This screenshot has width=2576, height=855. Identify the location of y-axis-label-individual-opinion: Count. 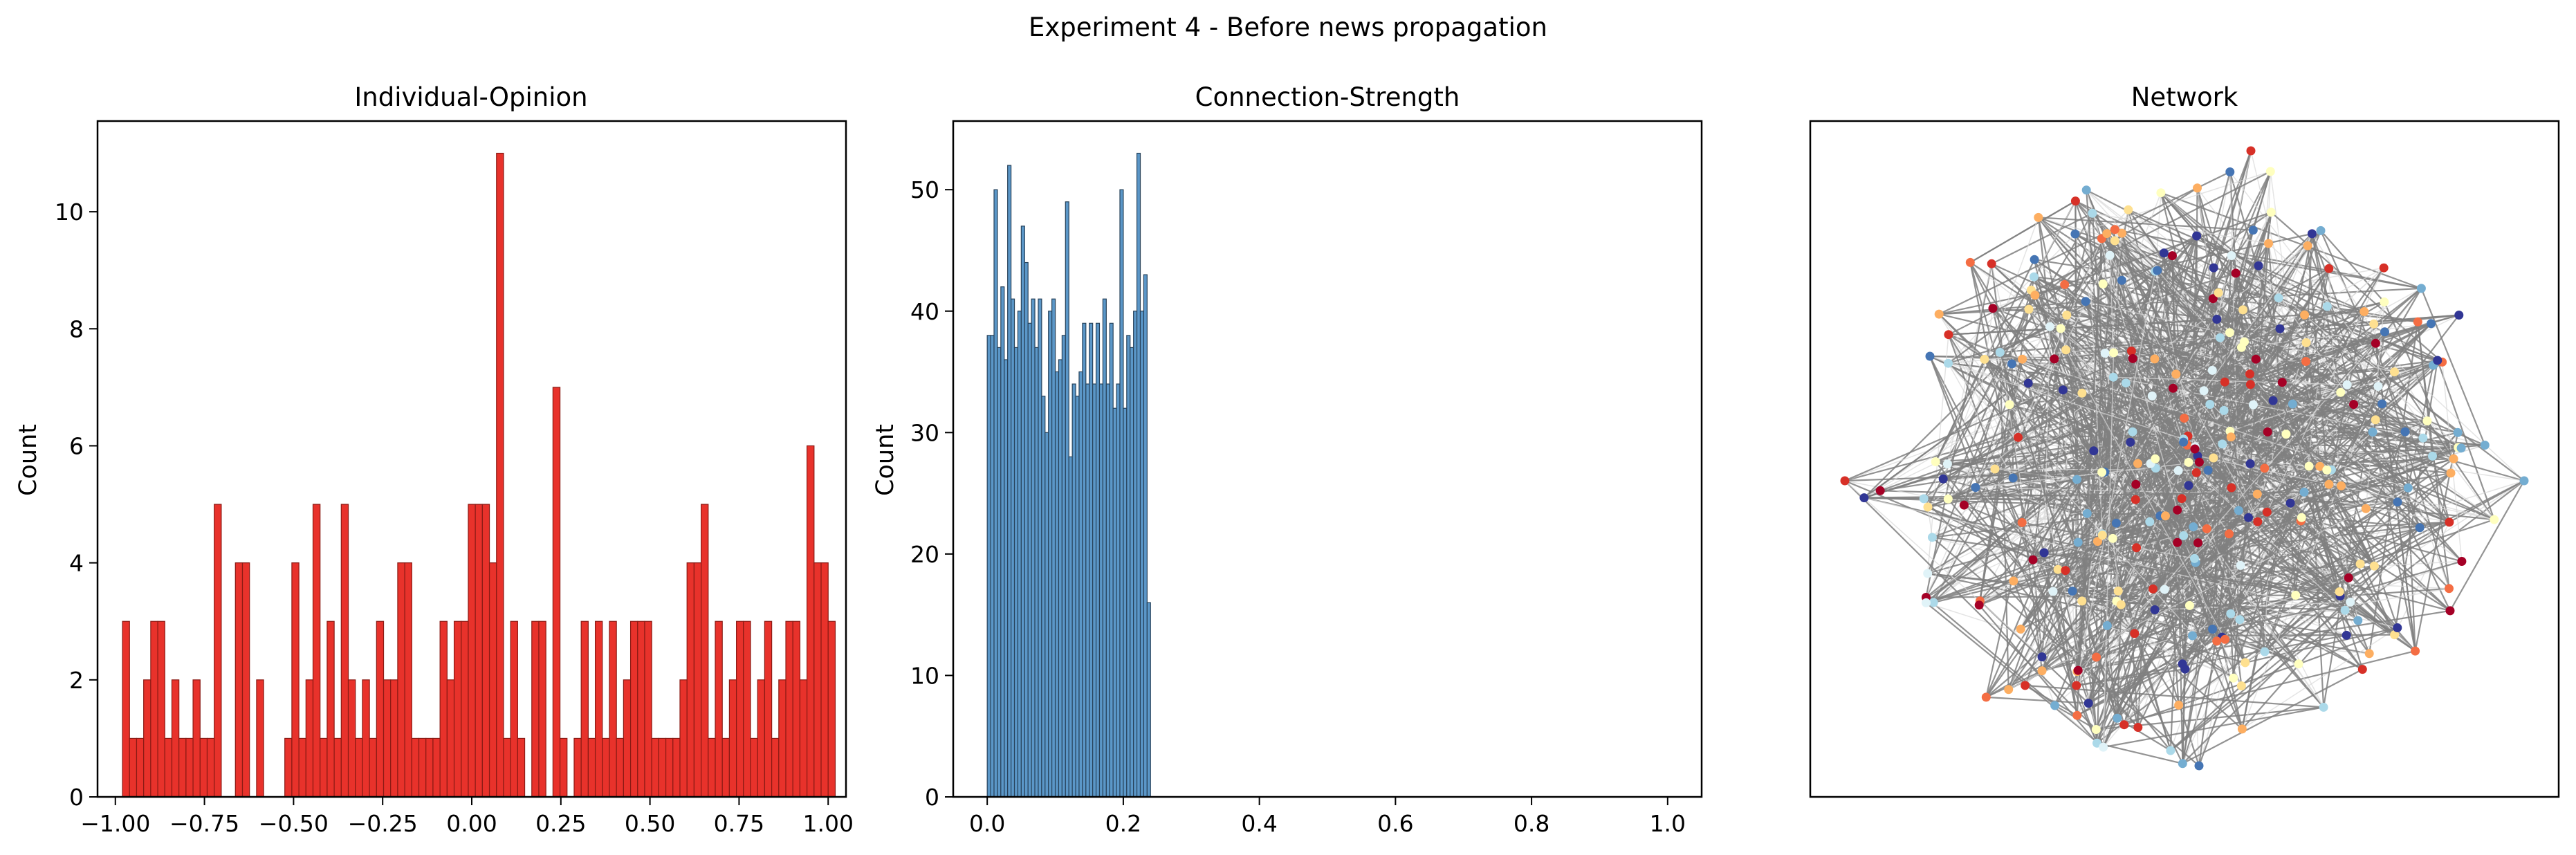
(28, 460).